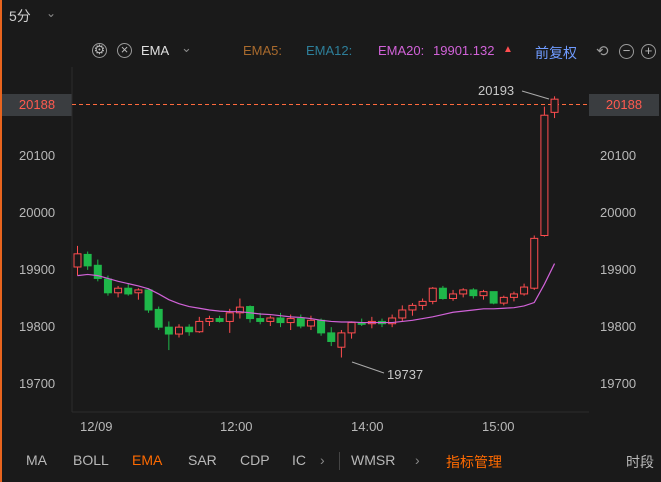 The image size is (661, 482). I want to click on x-tick: 12:00, so click(236, 426).